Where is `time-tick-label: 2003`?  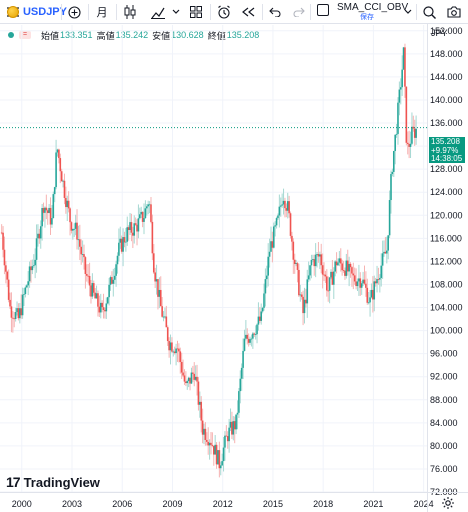
time-tick-label: 2003 is located at coordinates (72, 504).